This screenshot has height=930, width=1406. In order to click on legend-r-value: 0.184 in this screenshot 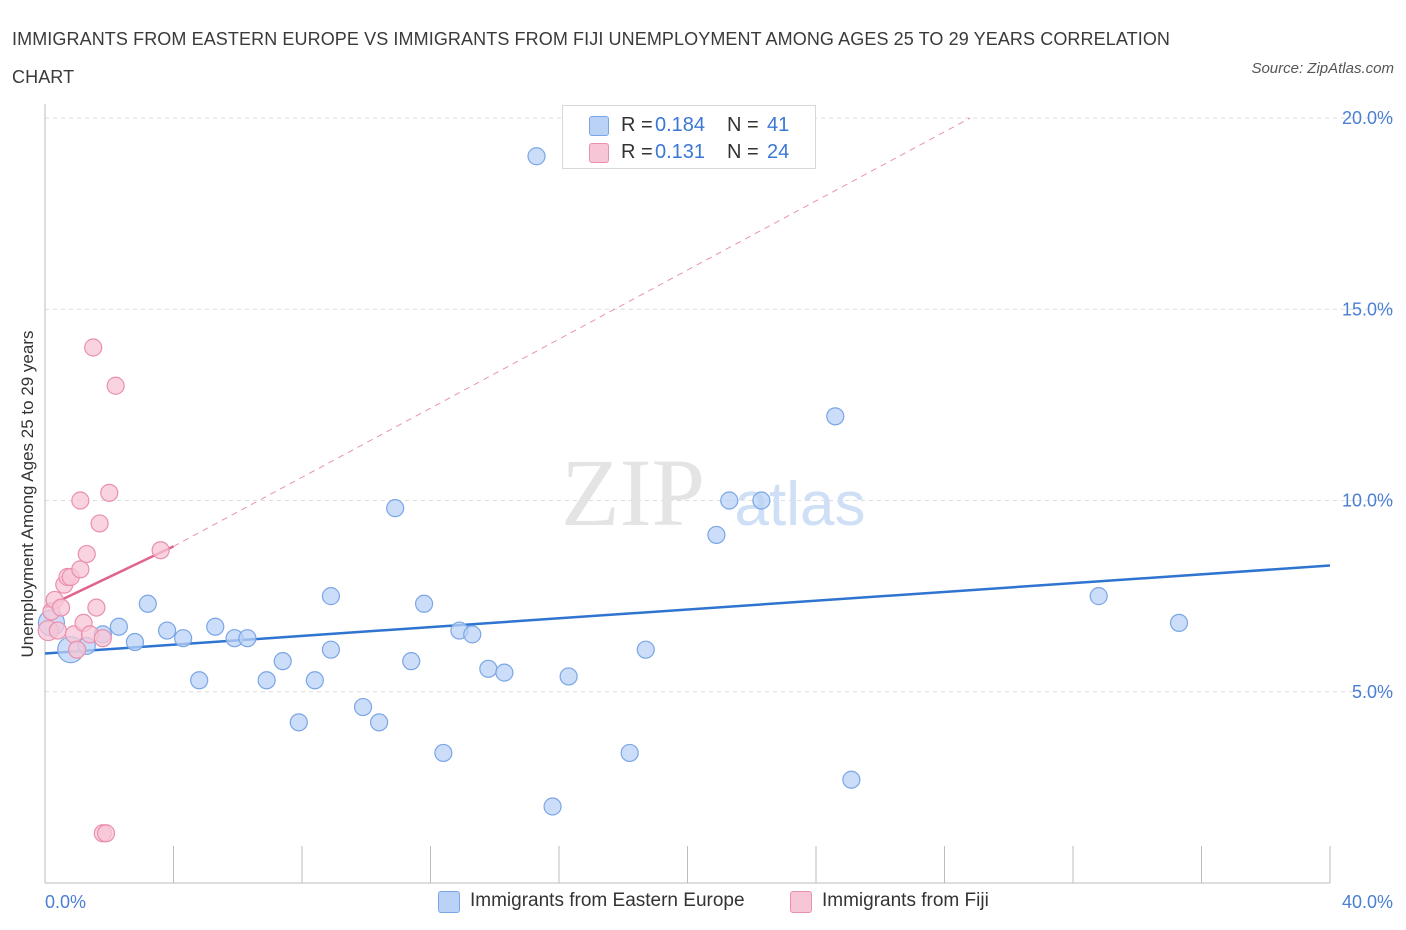, I will do `click(680, 125)`.